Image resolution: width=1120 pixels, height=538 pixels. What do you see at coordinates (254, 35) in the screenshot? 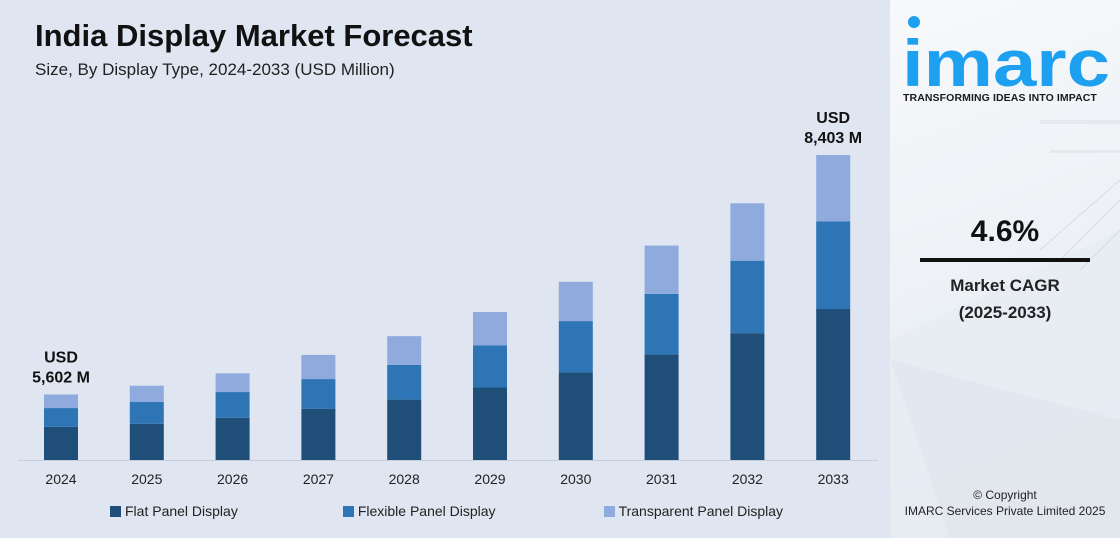
I see `chart-title: India Display Market Forecast` at bounding box center [254, 35].